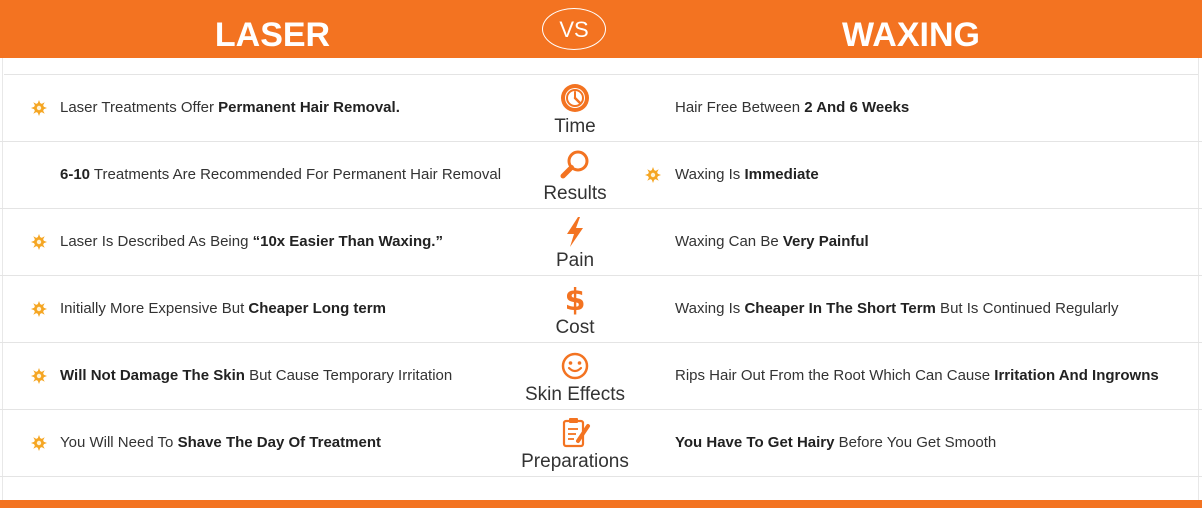  Describe the element at coordinates (154, 308) in the screenshot. I see `text-segment: Initially More Expensive But` at that location.